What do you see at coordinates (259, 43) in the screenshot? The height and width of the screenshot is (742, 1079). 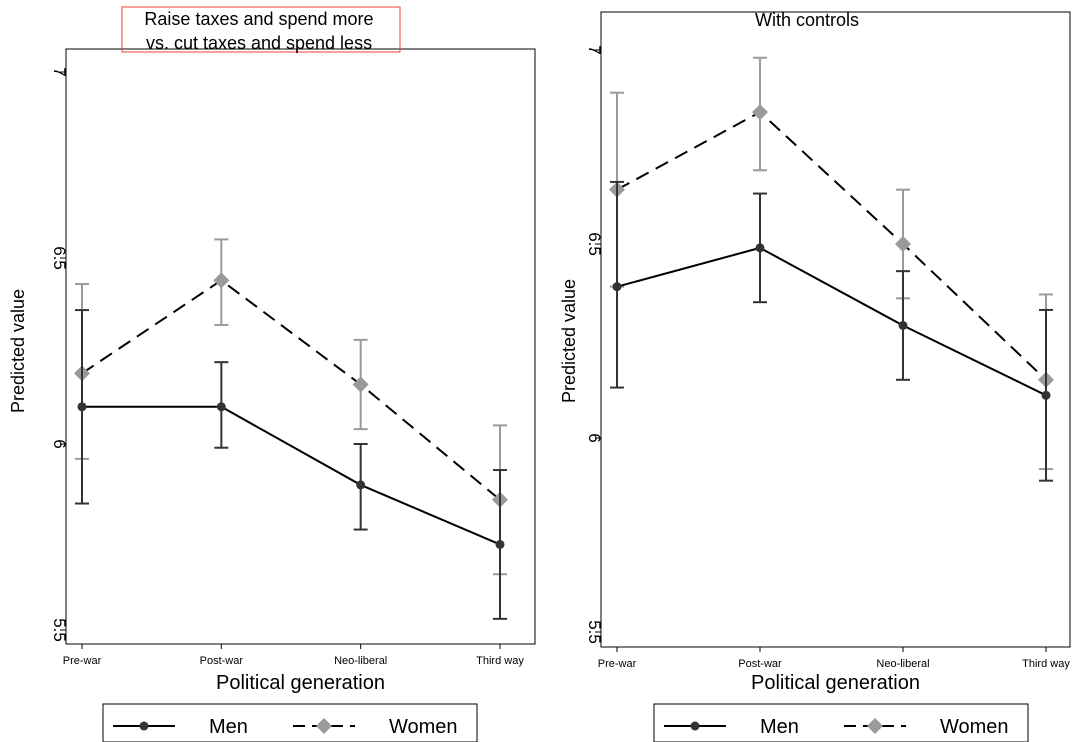 I see `chart-title-line-2: vs. cut taxes and spend less` at bounding box center [259, 43].